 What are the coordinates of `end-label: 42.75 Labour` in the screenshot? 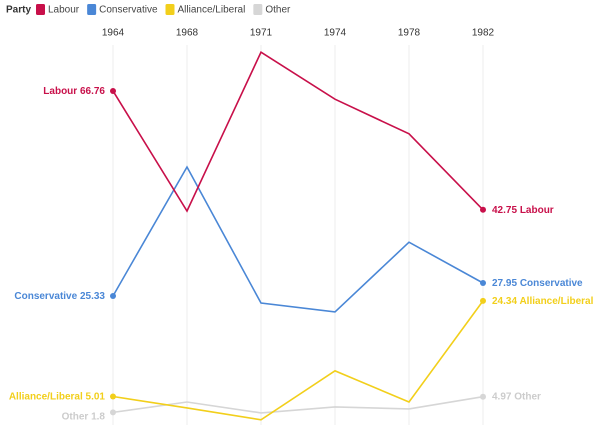 It's located at (523, 209).